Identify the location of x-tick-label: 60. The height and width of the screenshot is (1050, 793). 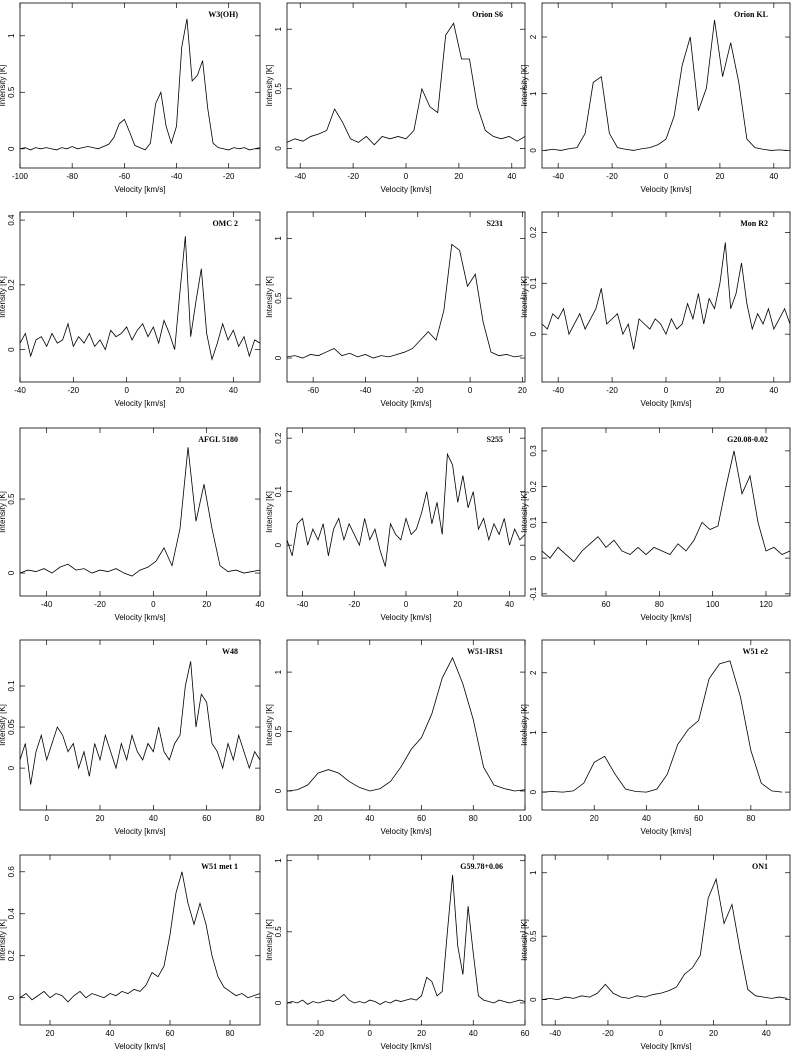
(421, 818).